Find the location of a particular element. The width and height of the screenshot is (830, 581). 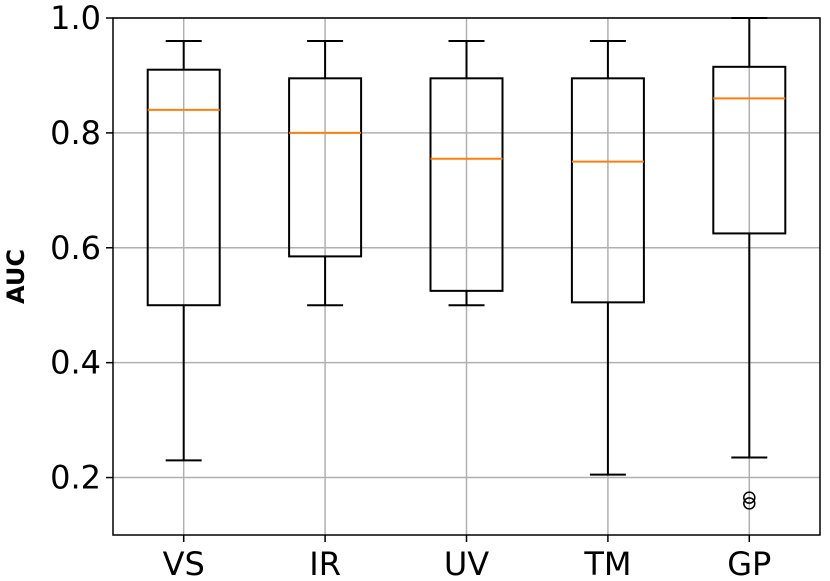

box-ir is located at coordinates (325, 173).